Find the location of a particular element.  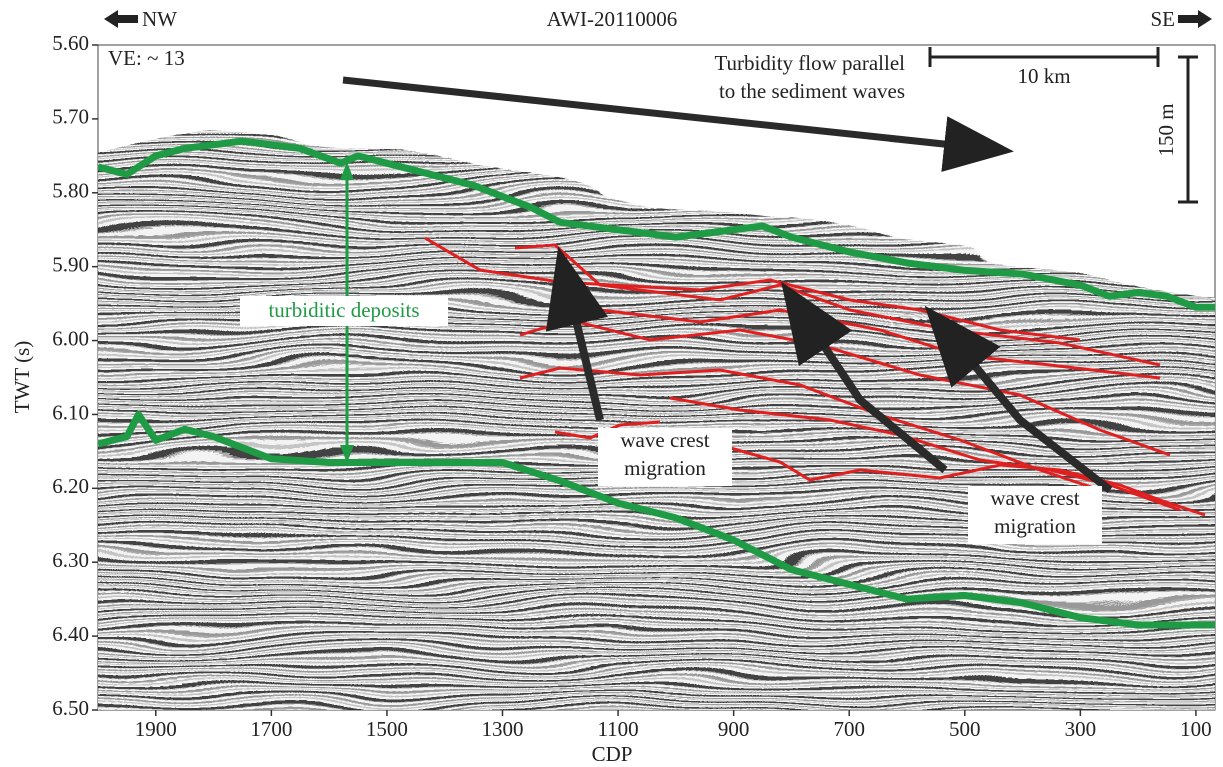

chart-title: AWI-20110006 is located at coordinates (612, 19).